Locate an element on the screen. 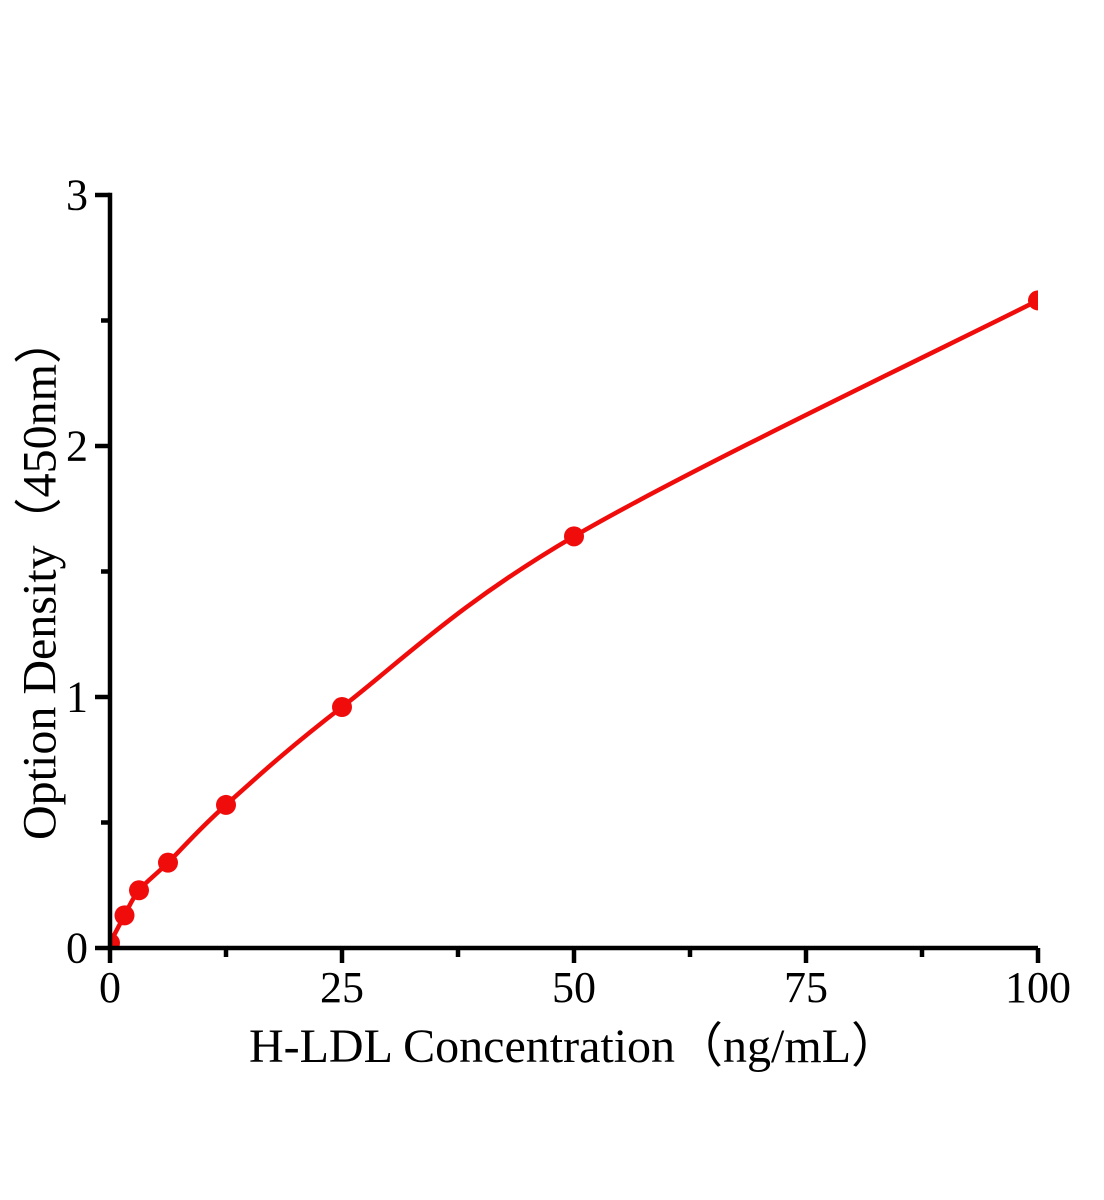 The image size is (1104, 1200). x-tick-label: 75 is located at coordinates (806, 987).